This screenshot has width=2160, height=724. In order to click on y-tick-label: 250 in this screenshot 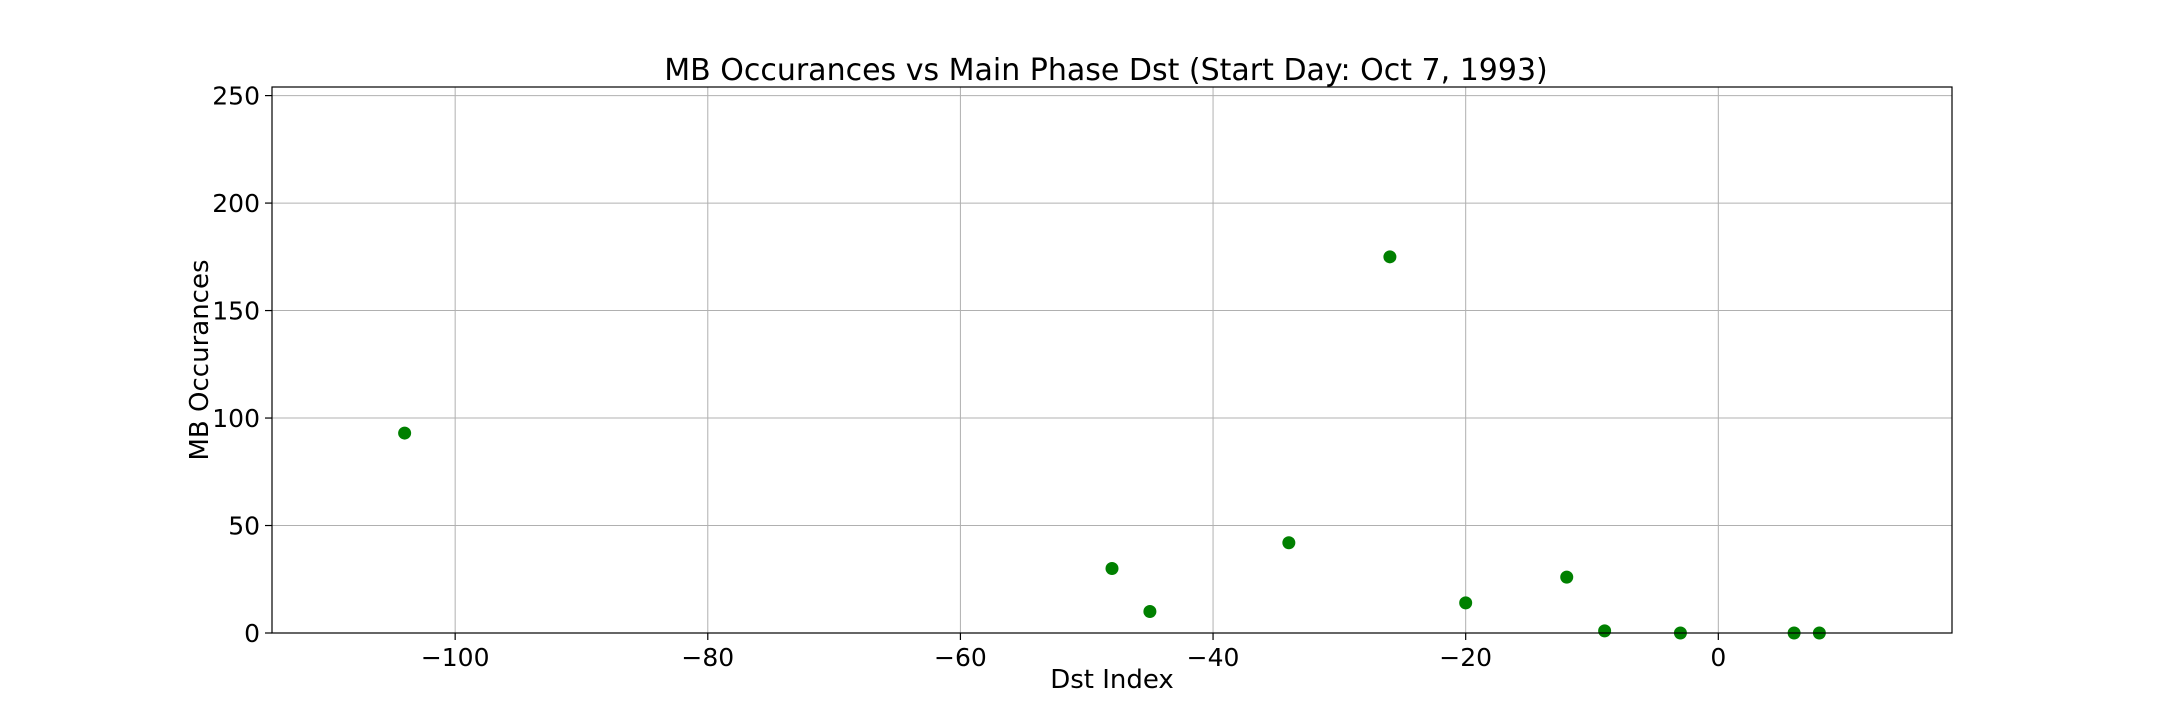, I will do `click(236, 96)`.